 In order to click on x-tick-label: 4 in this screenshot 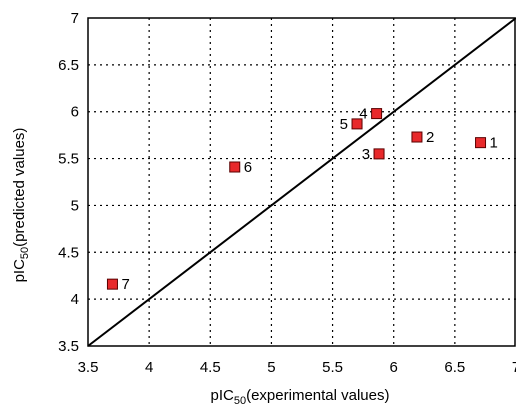, I will do `click(149, 367)`.